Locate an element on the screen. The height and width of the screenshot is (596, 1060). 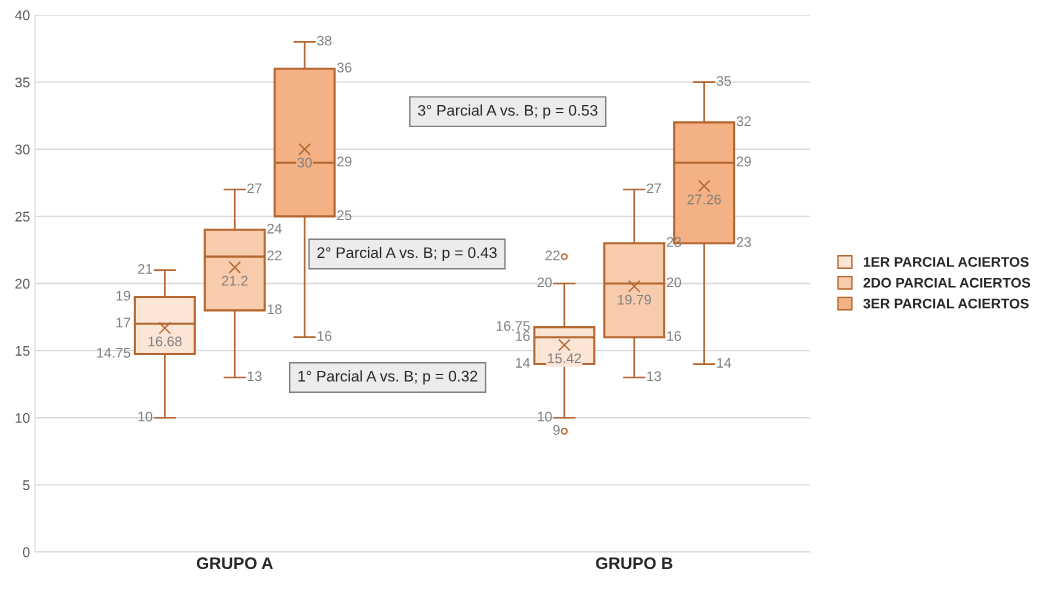
annotation: 2° Parcial A vs. B; p = 0.43 is located at coordinates (407, 254).